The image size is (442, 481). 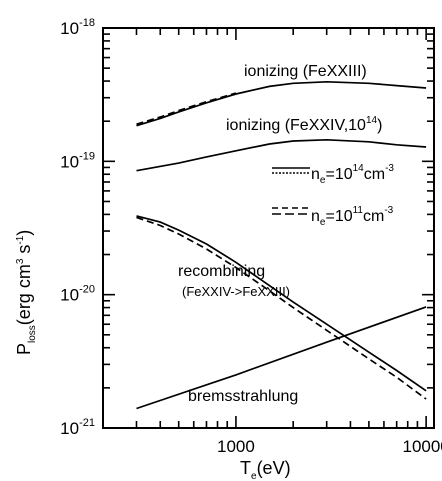 What do you see at coordinates (87, 23) in the screenshot?
I see `y-tick-label-exponent: -18` at bounding box center [87, 23].